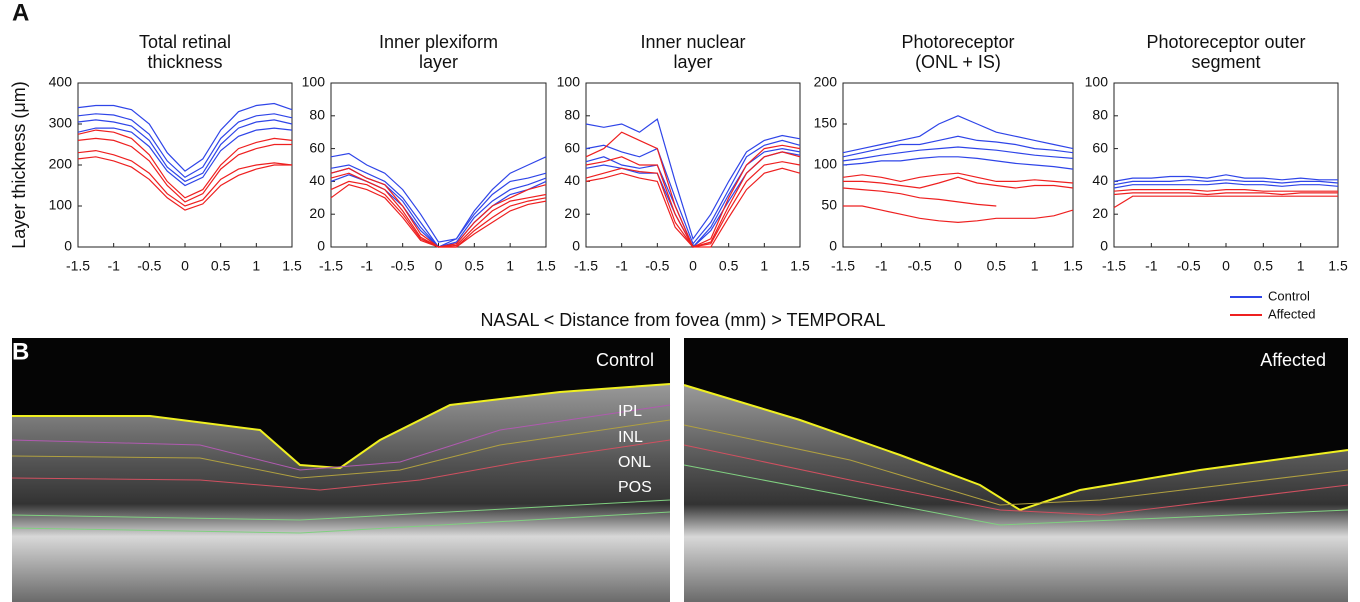 The width and height of the screenshot is (1360, 602). What do you see at coordinates (19, 164) in the screenshot?
I see `y-axis-label: Layer thickness (μm)` at bounding box center [19, 164].